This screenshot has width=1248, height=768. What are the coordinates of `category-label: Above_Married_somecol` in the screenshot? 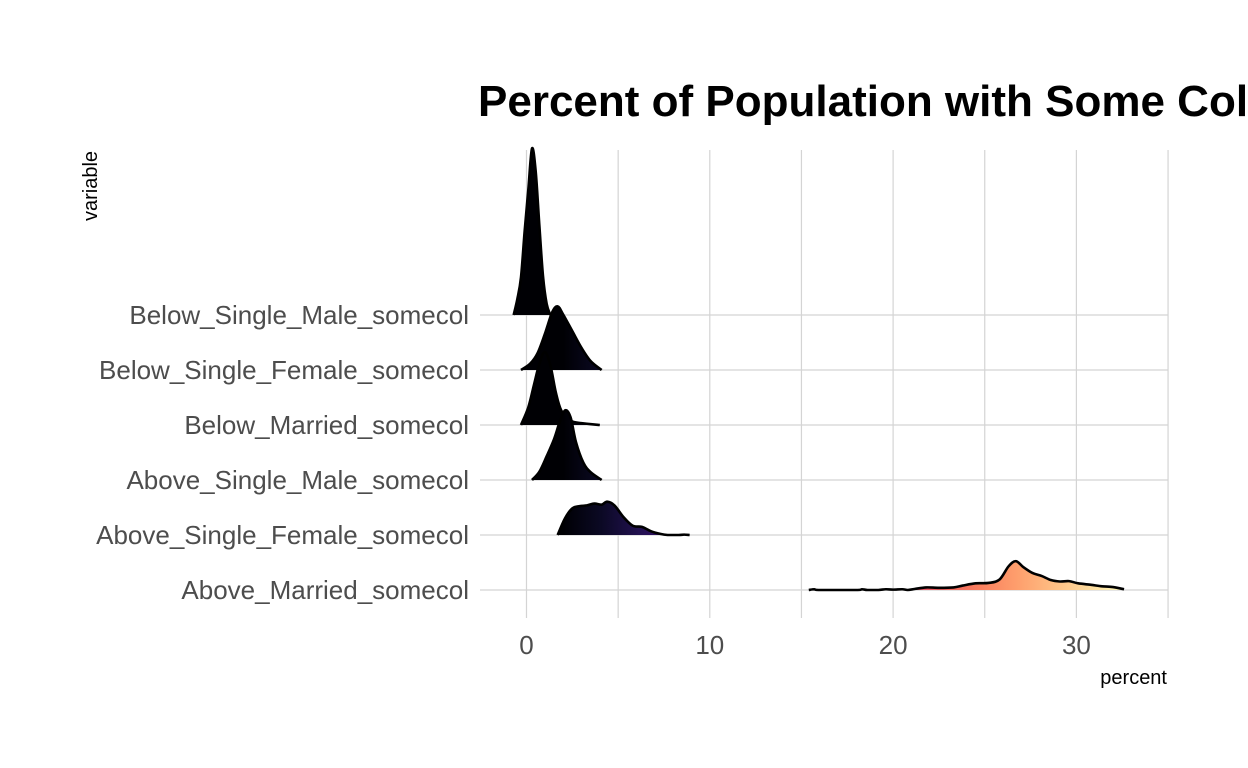 It's located at (325, 590).